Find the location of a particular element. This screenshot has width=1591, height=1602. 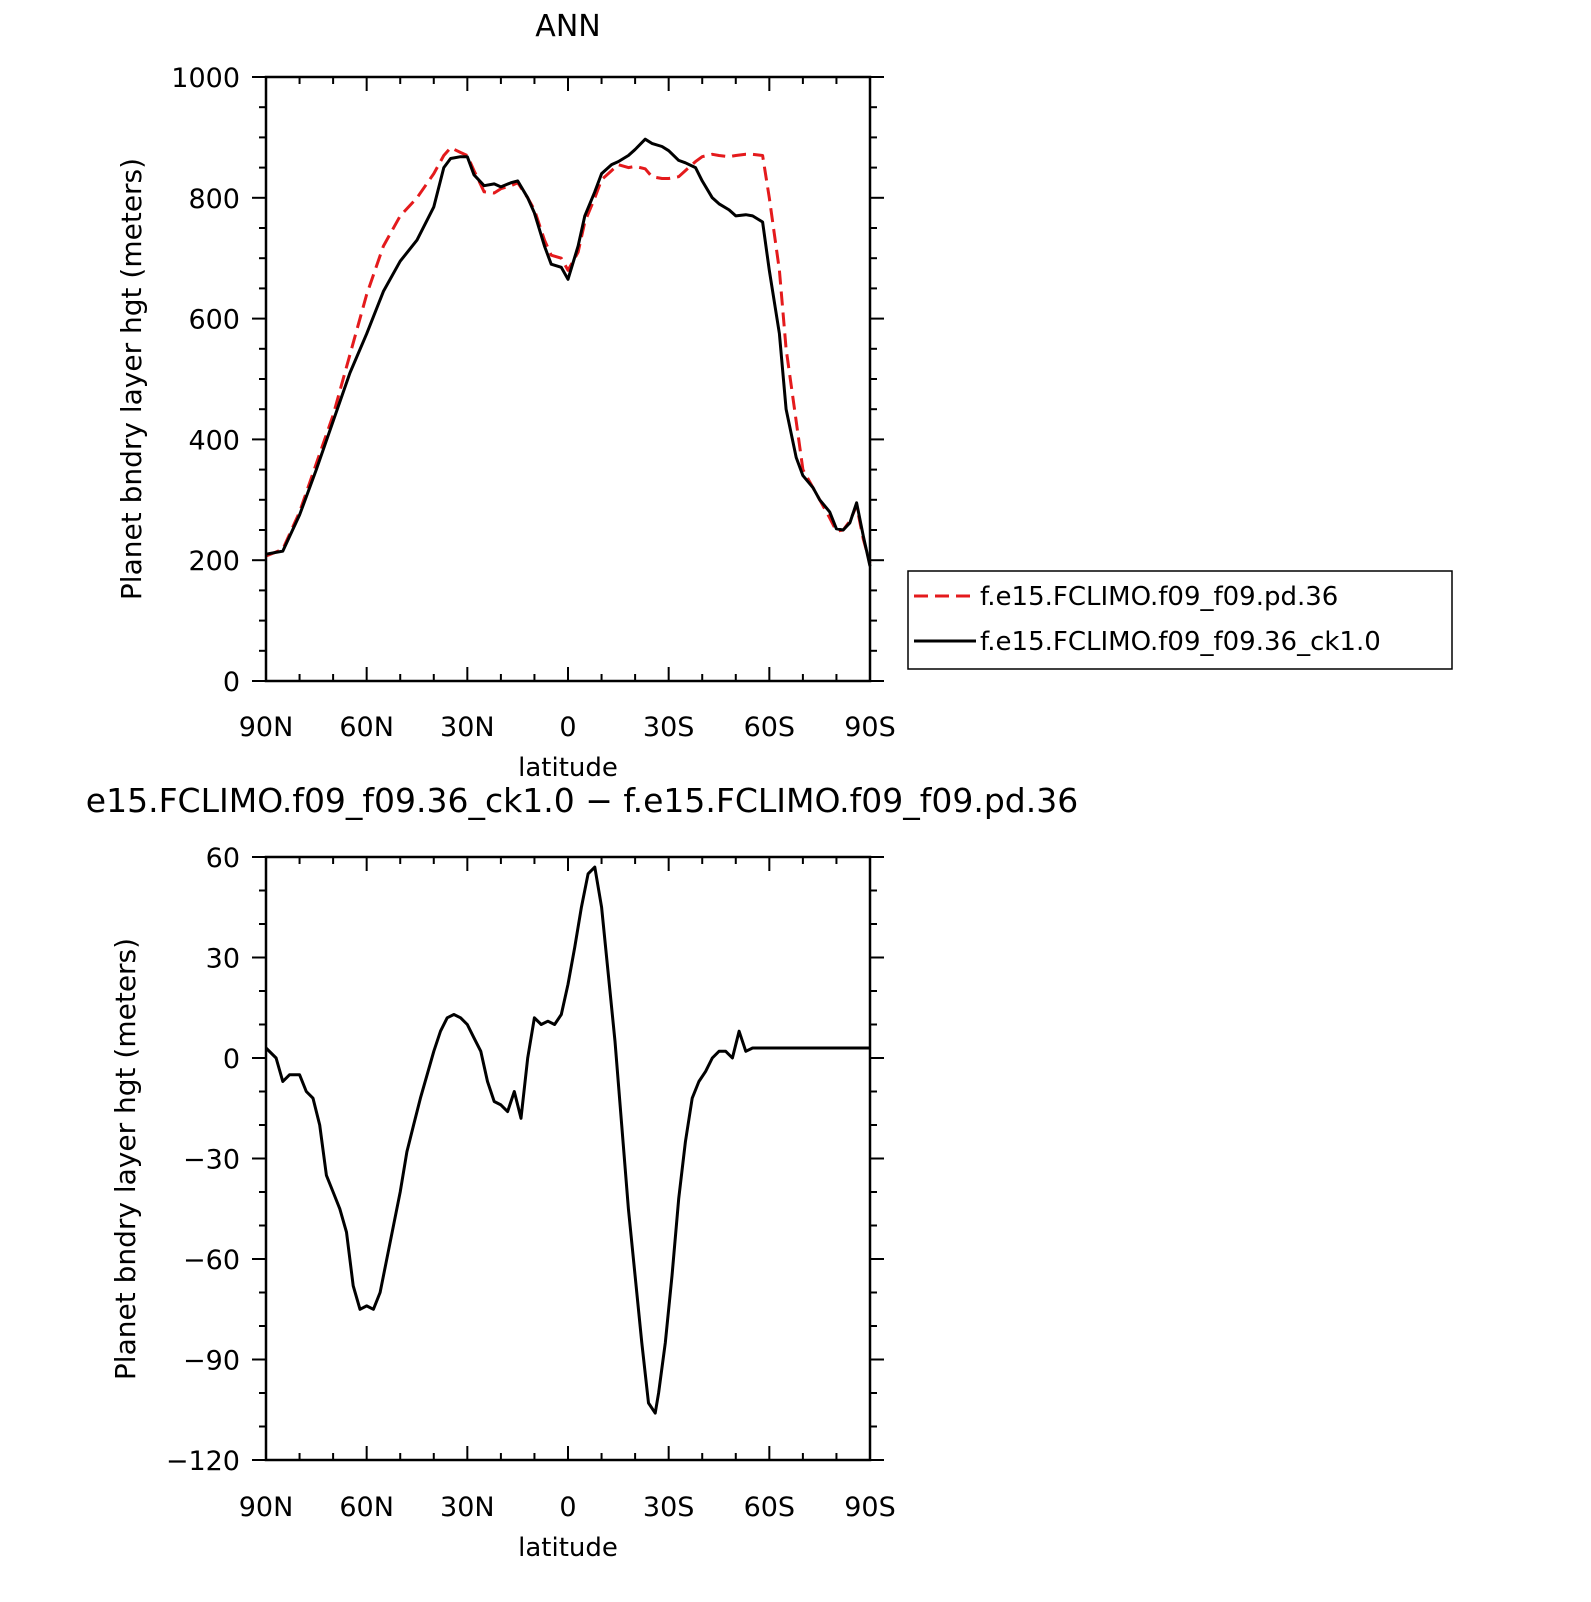

bottom-y-tick-label: 60 is located at coordinates (223, 858).